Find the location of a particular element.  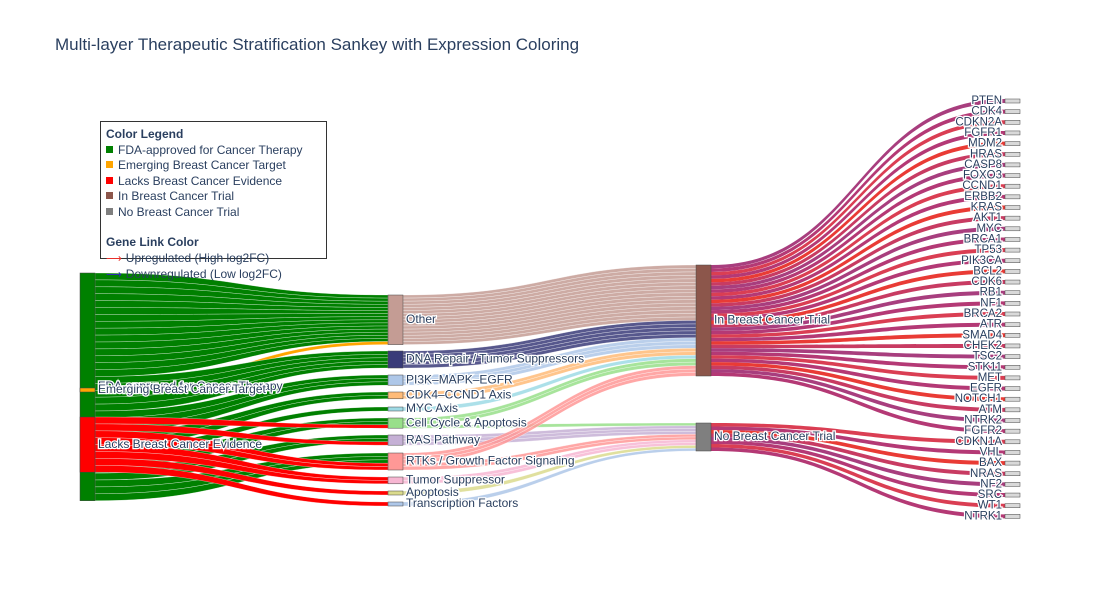

node-gene-cdk4 is located at coordinates (1012, 111).